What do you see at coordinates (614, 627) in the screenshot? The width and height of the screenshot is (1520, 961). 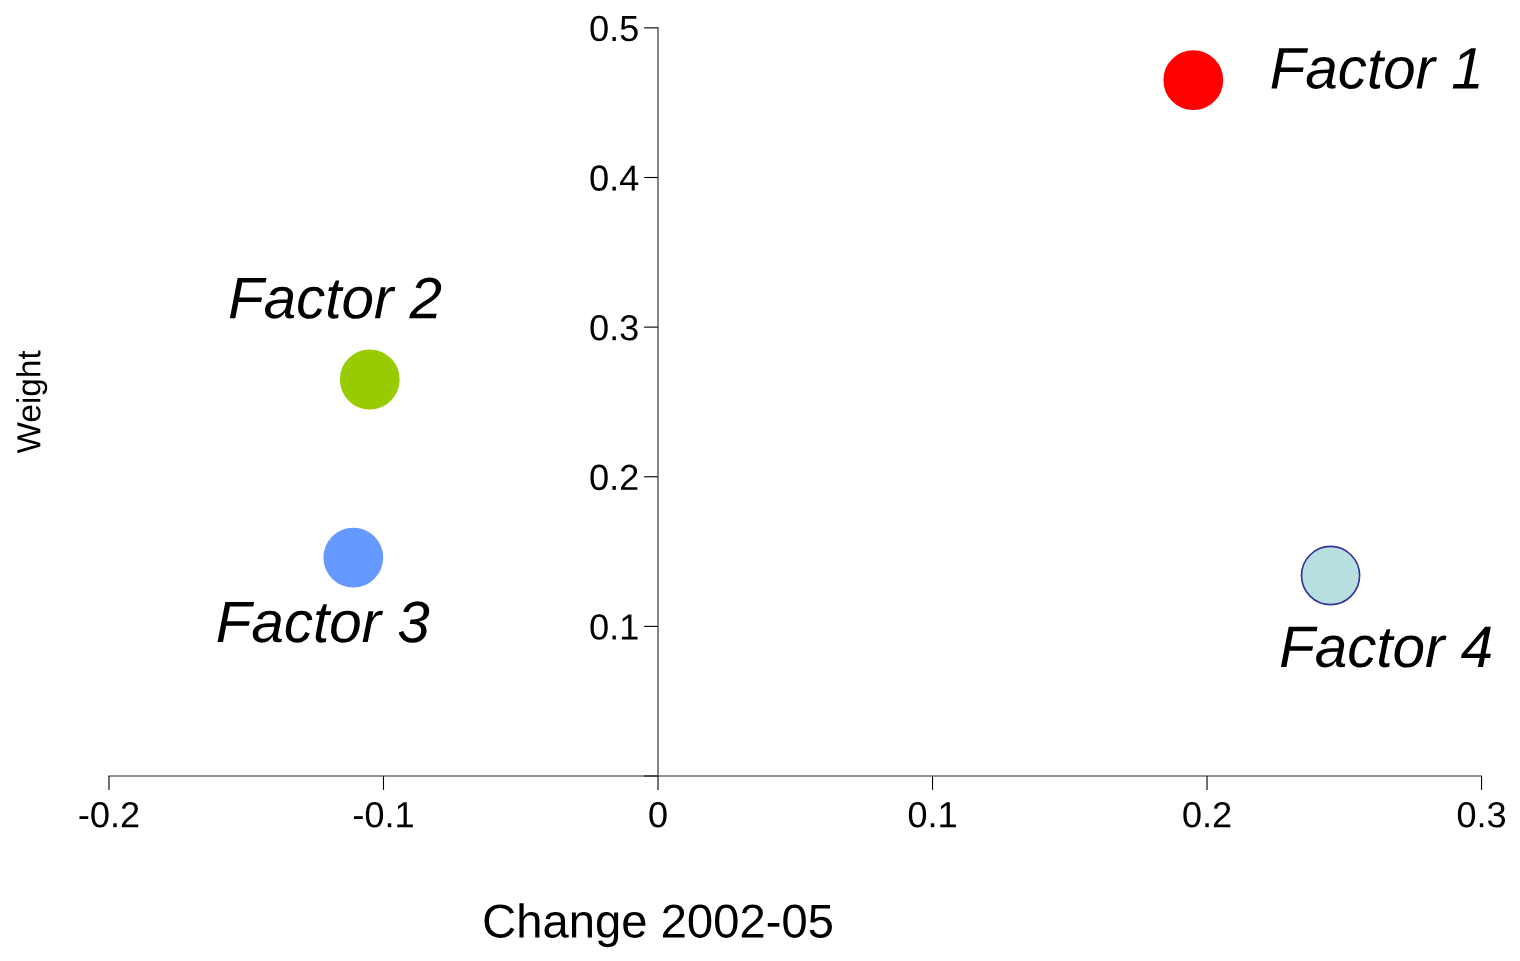 I see `y-tick-label: 0.1` at bounding box center [614, 627].